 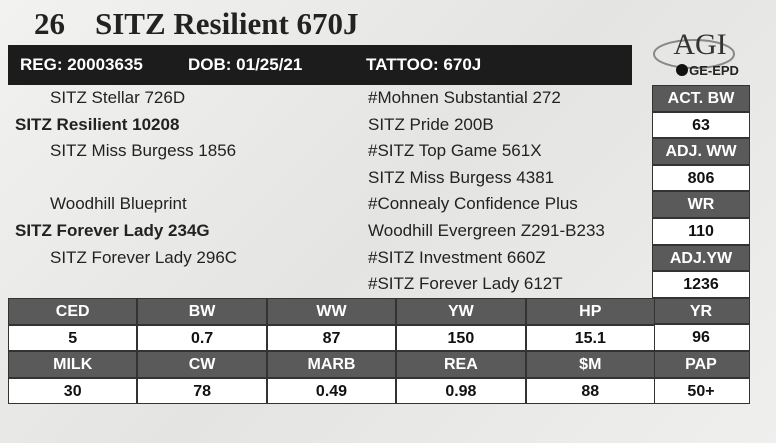 I want to click on epd-header: CW, so click(x=202, y=364).